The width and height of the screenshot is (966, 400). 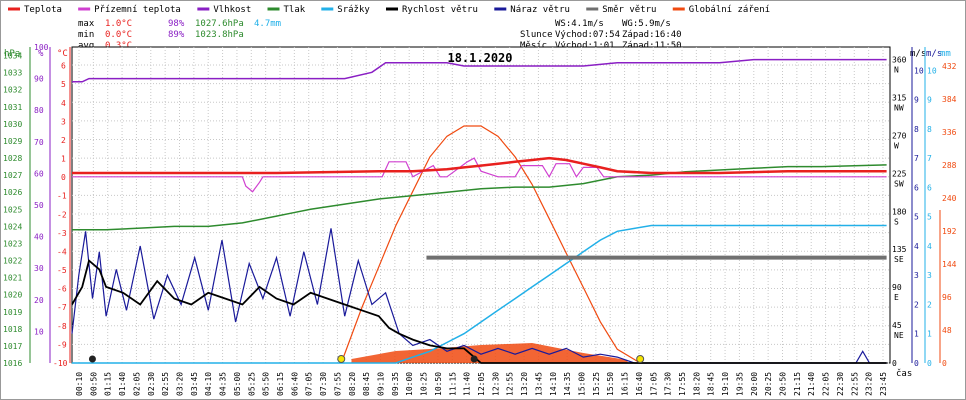 I want to click on x-tick-55: 23:20, so click(x=869, y=384).